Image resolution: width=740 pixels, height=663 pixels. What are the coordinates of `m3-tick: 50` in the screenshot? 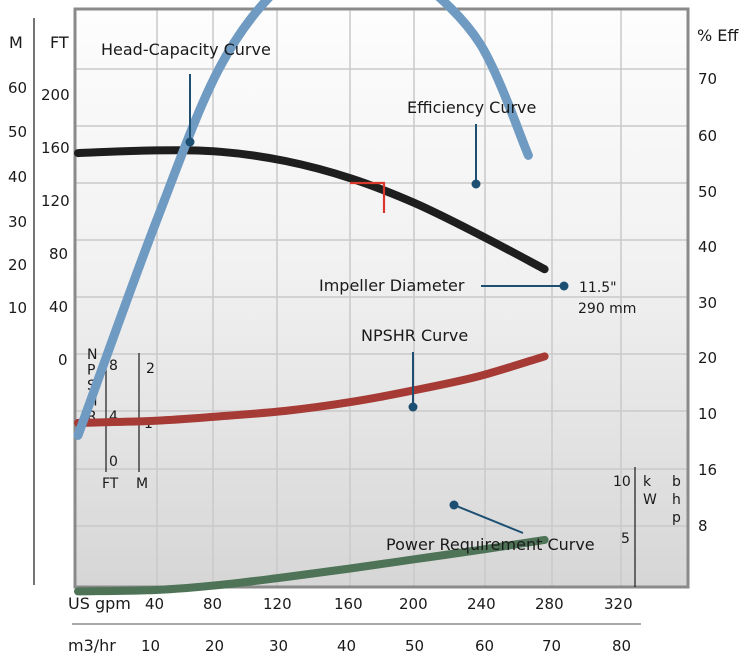 It's located at (414, 646).